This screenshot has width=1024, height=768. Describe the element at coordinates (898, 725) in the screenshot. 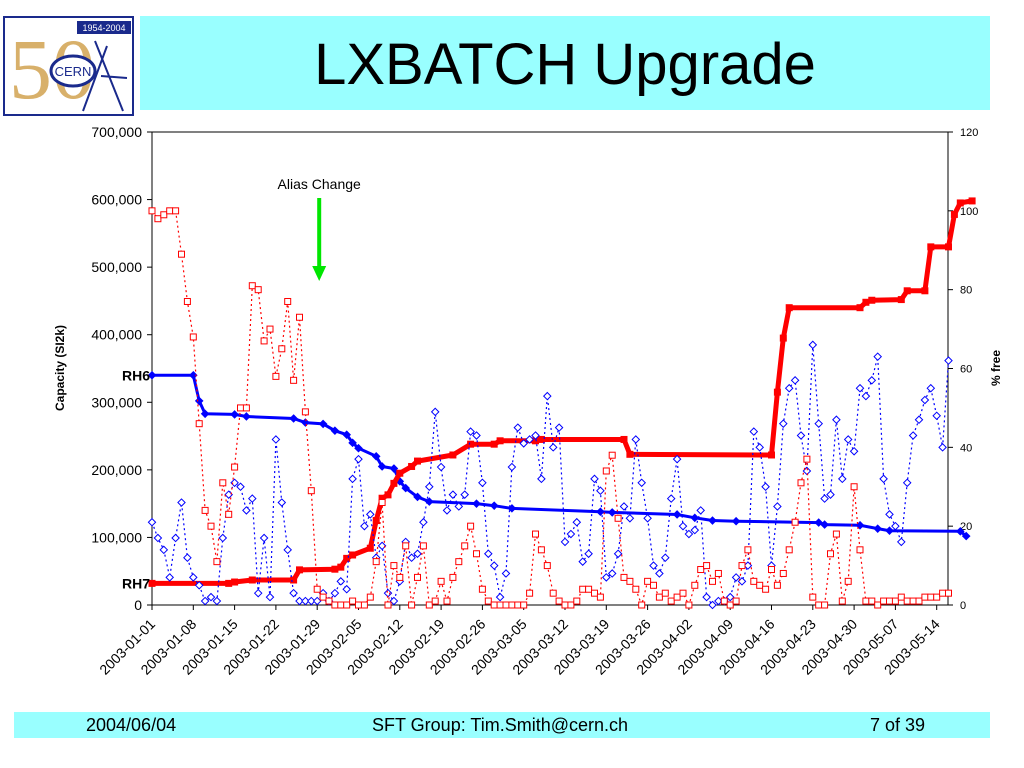

I see `footer-page-number: 7 of 39` at that location.